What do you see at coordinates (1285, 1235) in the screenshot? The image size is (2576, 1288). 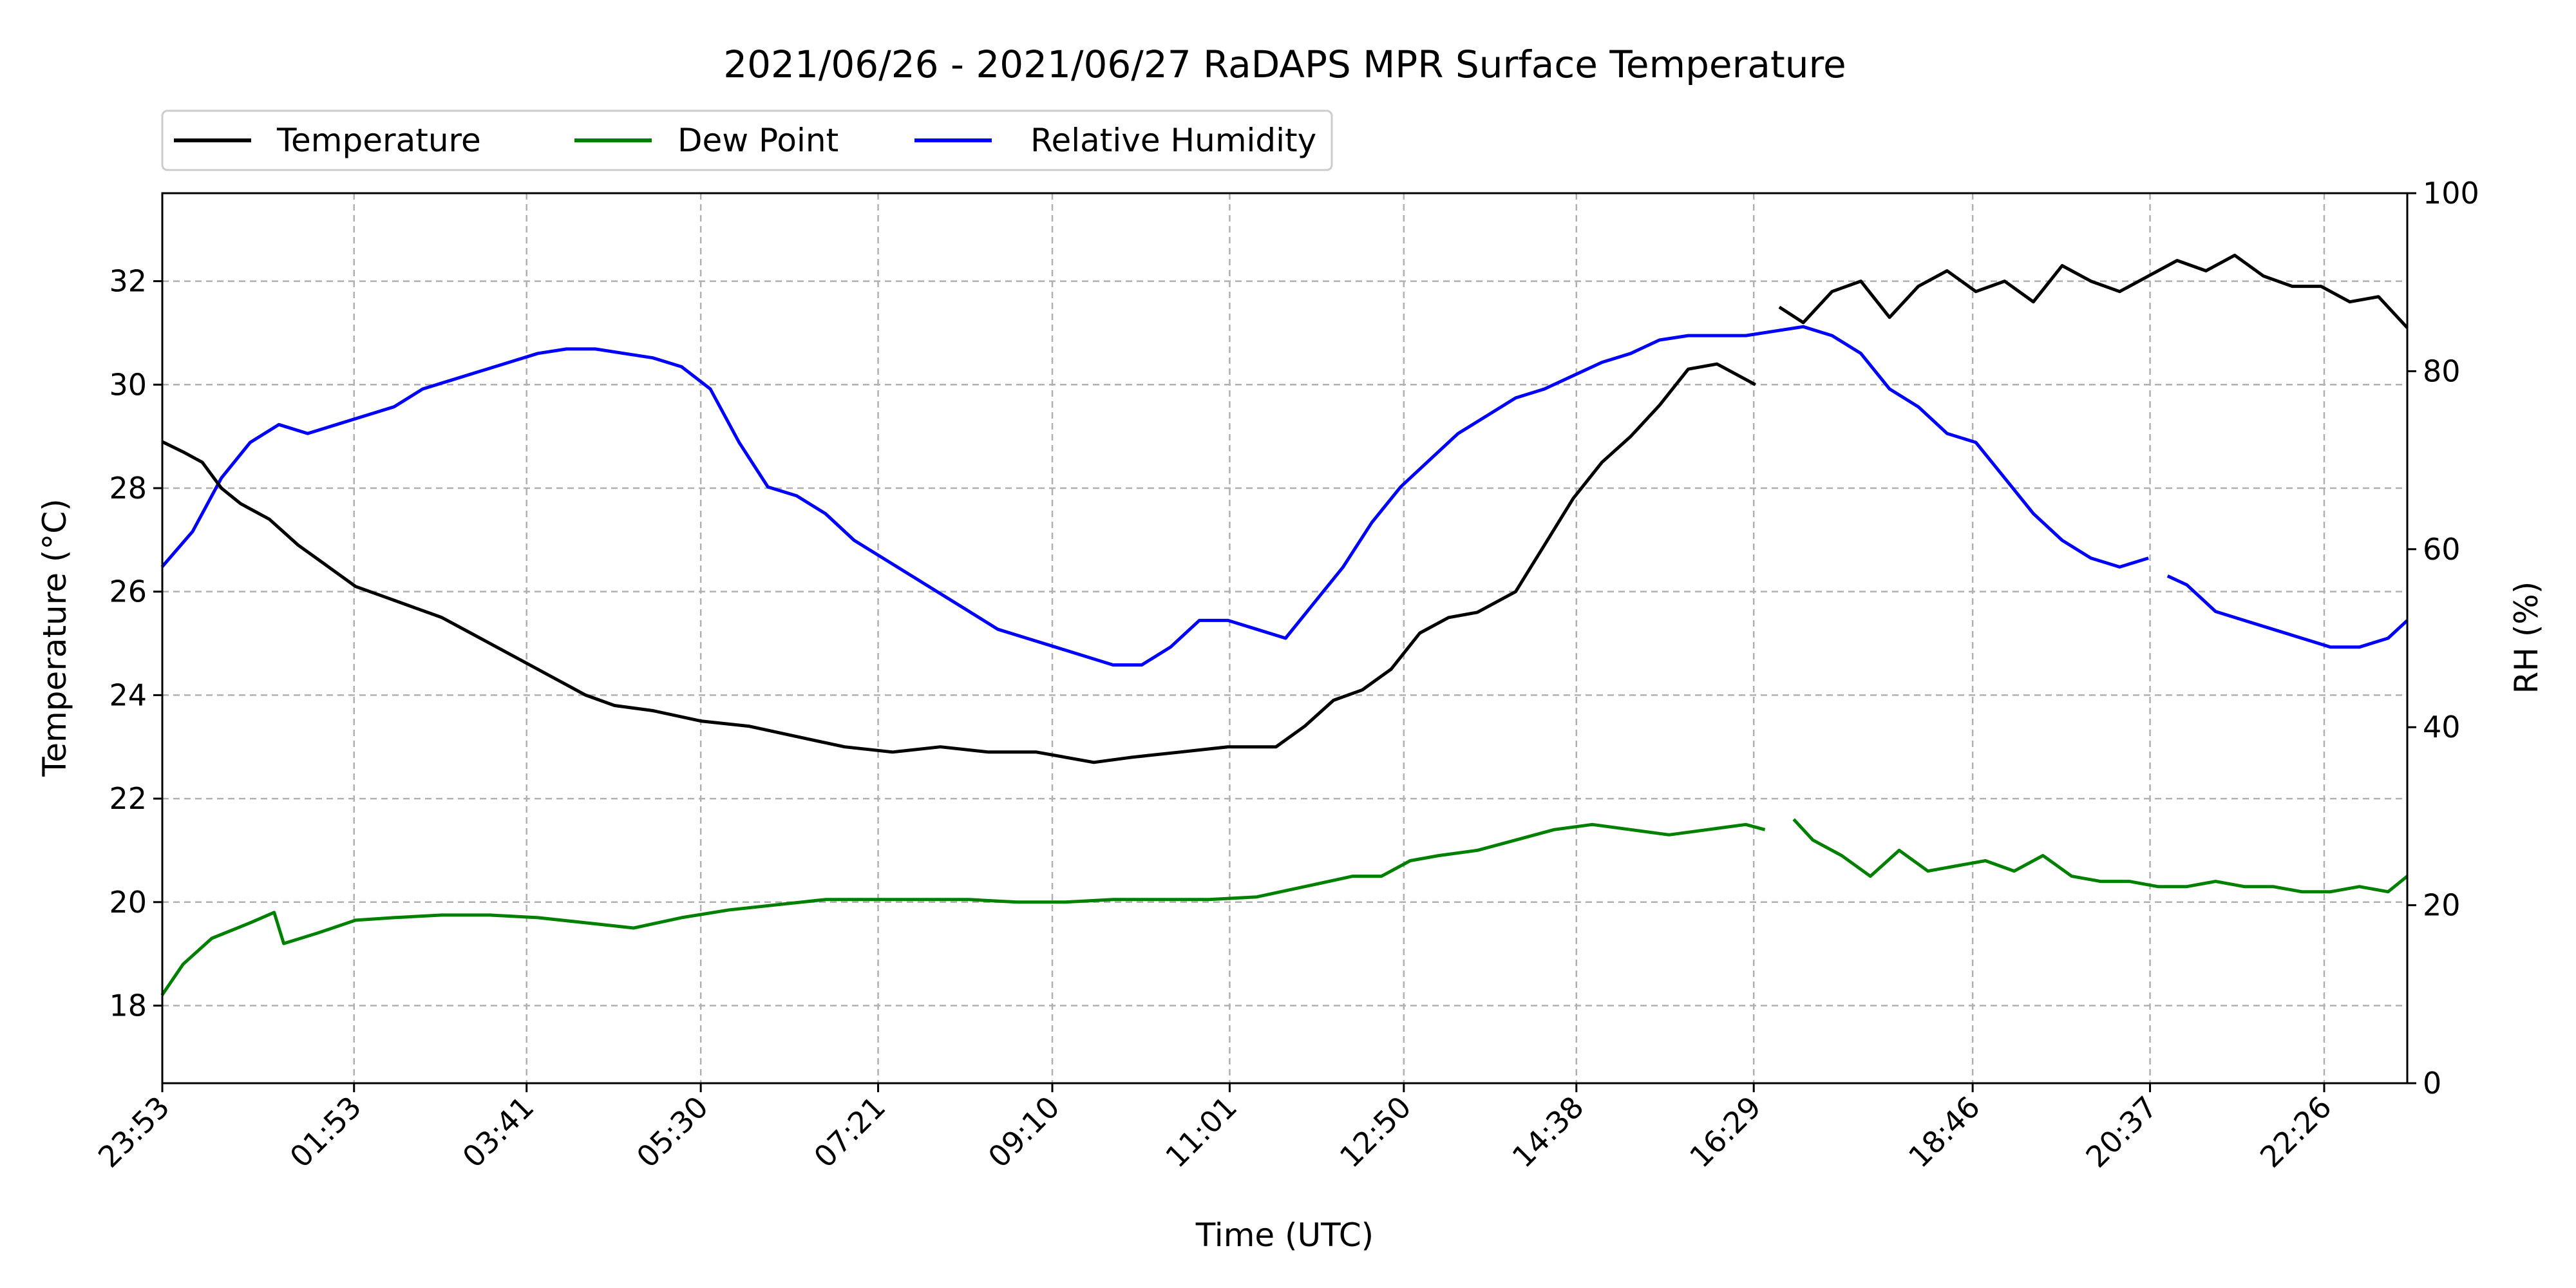 I see `x-axis-title: Time (UTC)` at bounding box center [1285, 1235].